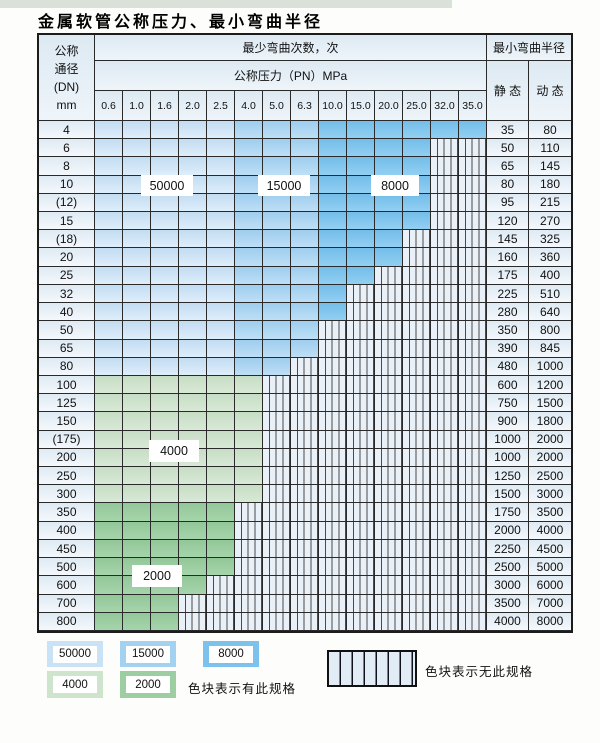  I want to click on dn-header-line: 通径, so click(66, 68).